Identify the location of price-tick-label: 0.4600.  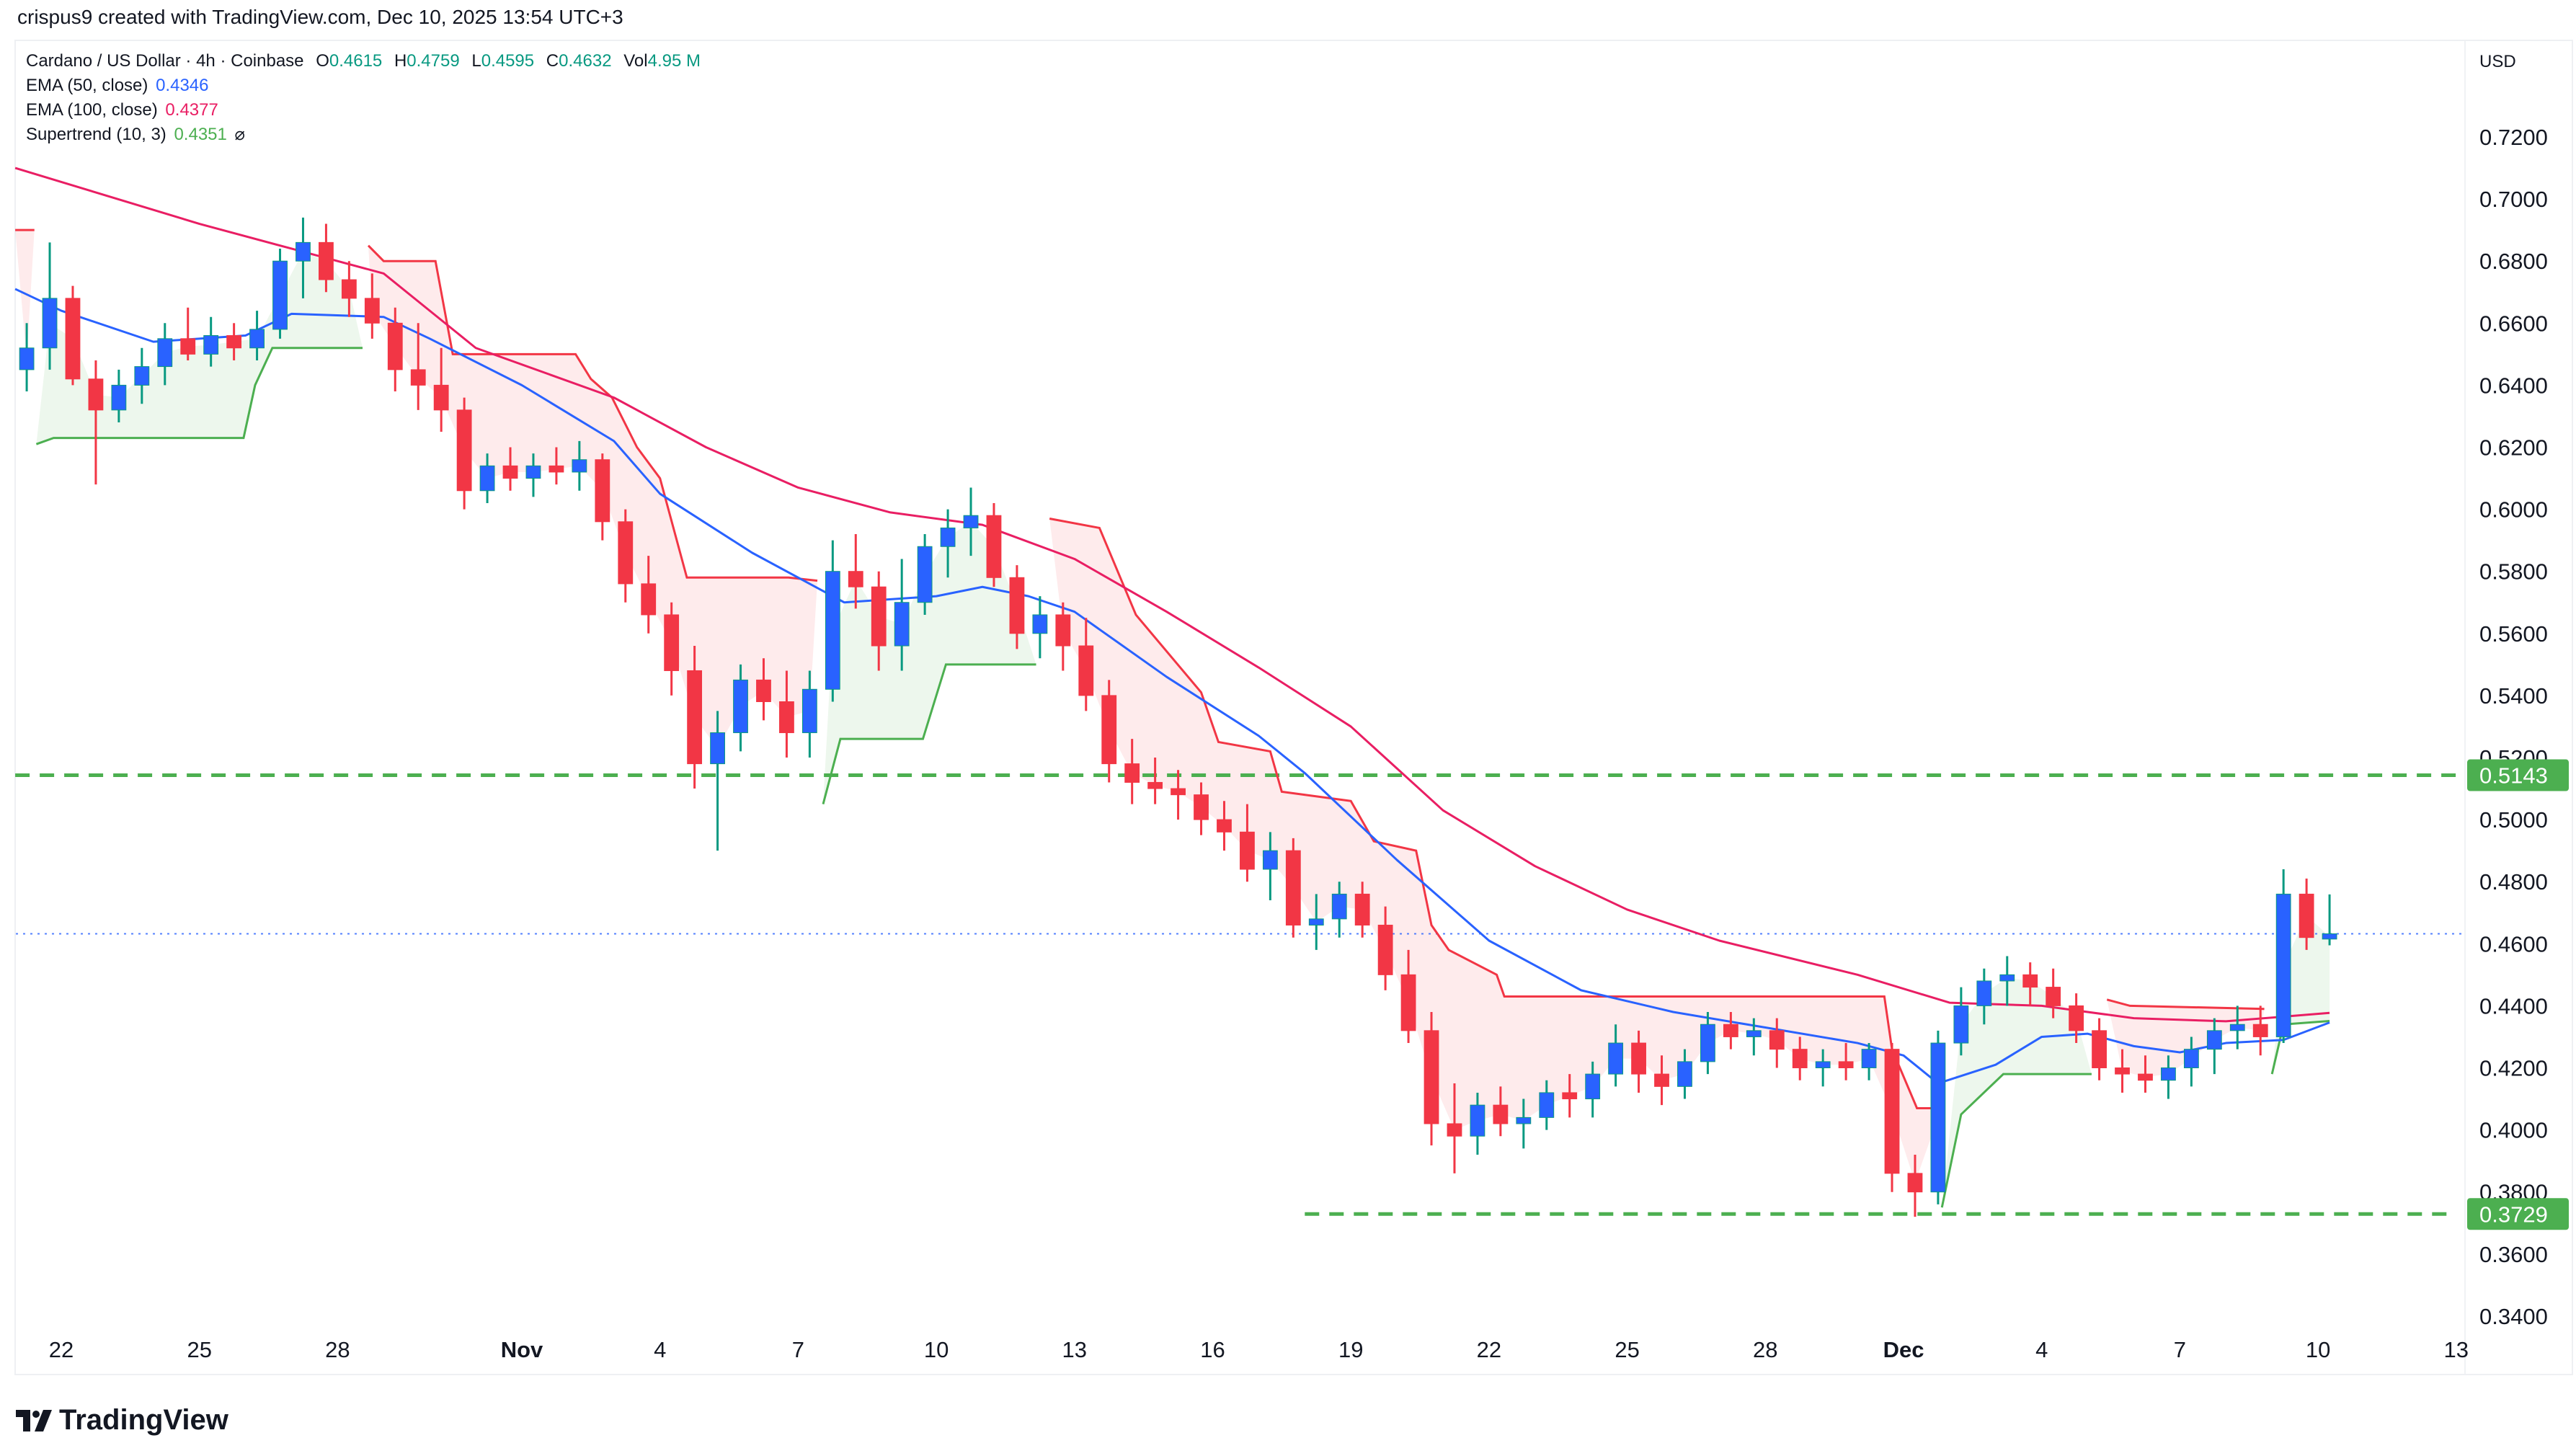
(2513, 943).